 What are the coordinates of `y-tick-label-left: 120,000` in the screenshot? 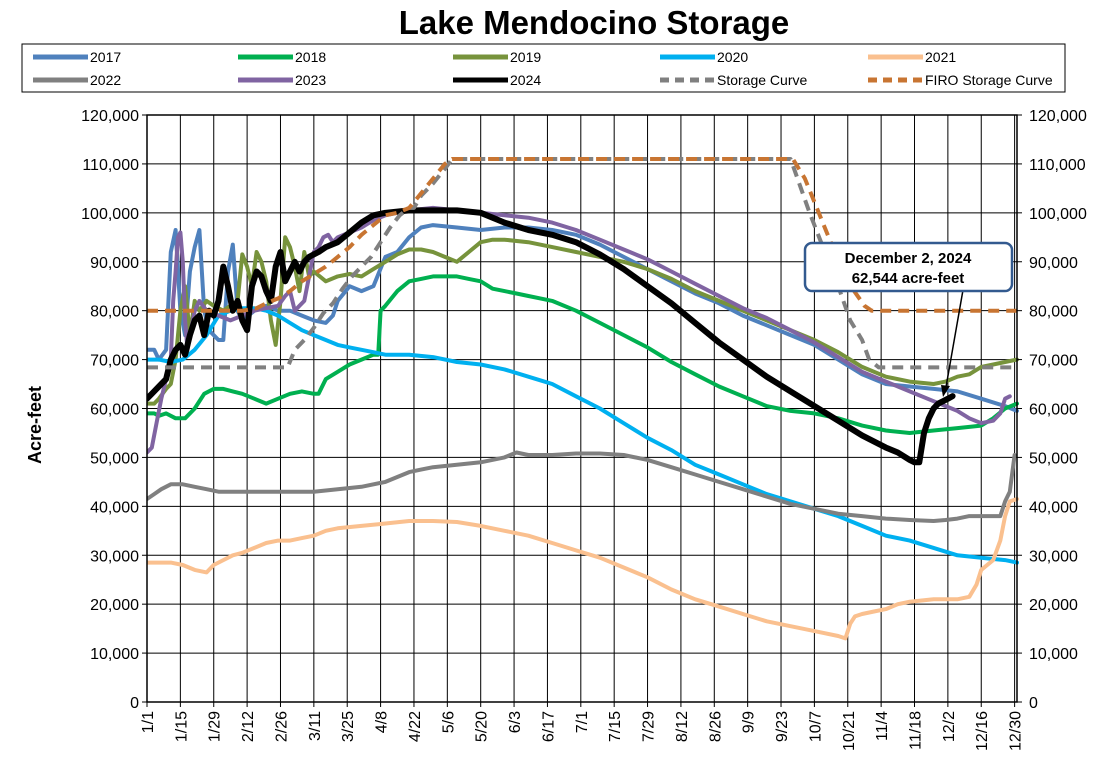 It's located at (110, 116).